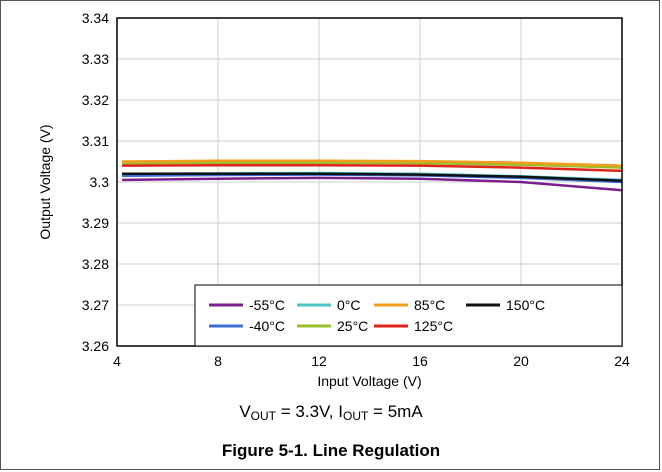 The height and width of the screenshot is (472, 662). I want to click on legend: -55°C 0°C 85°C 150°C -40°C 25°C 125°C, so click(408, 315).